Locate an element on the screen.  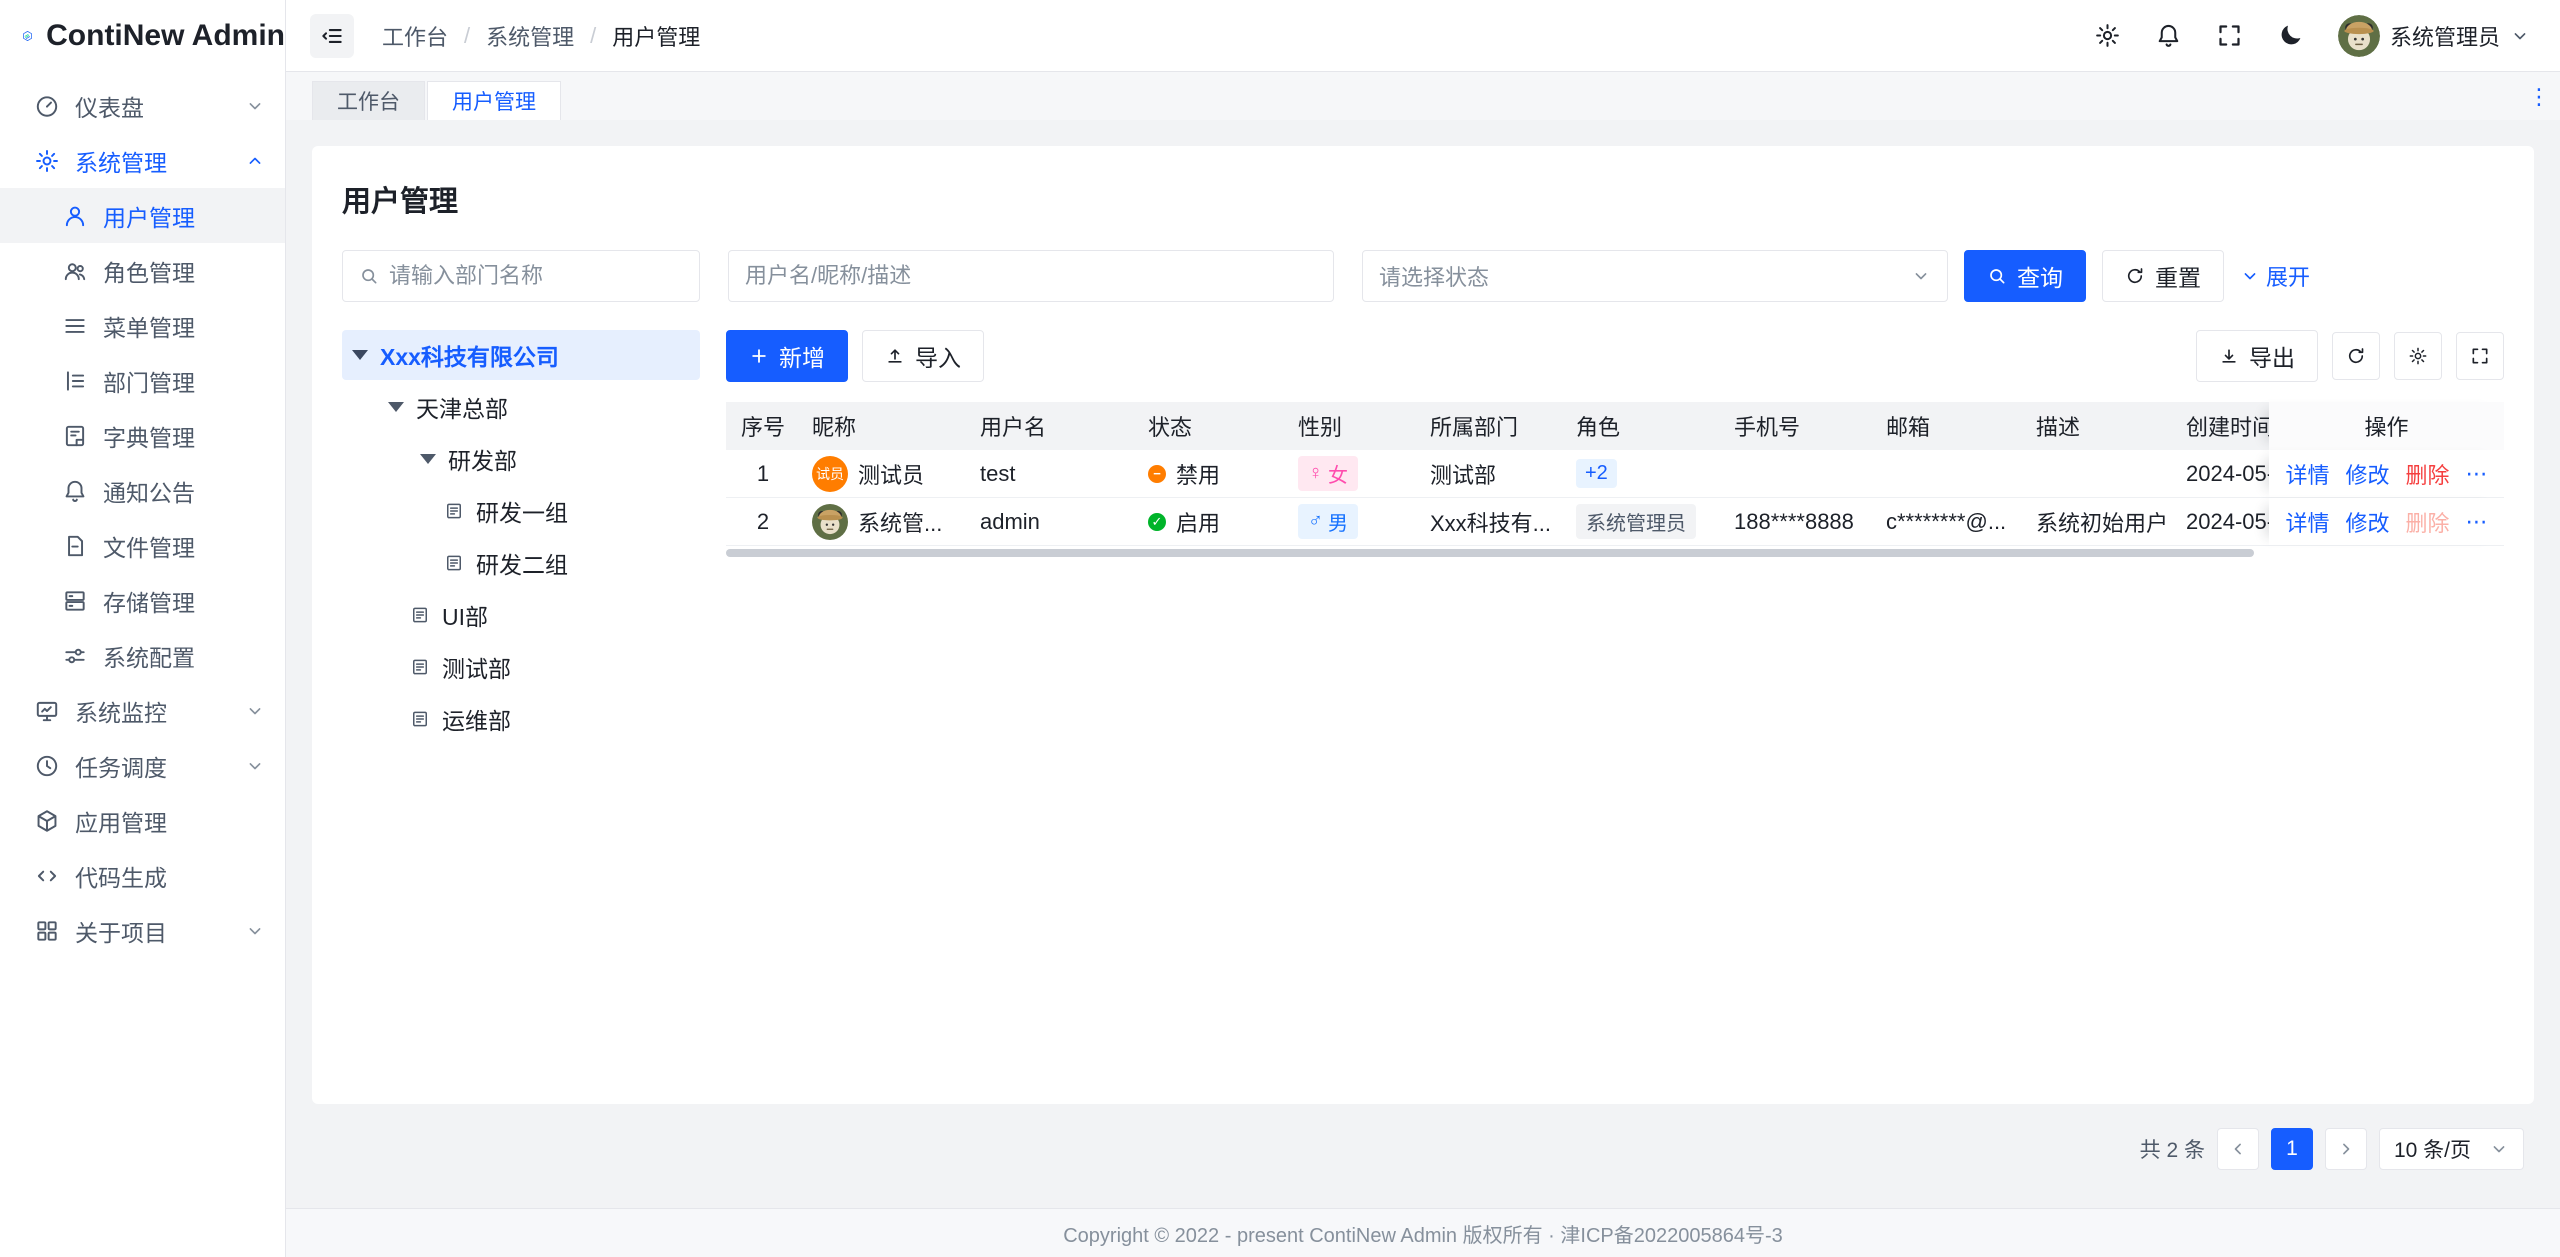
gear-icon is located at coordinates (47, 161).